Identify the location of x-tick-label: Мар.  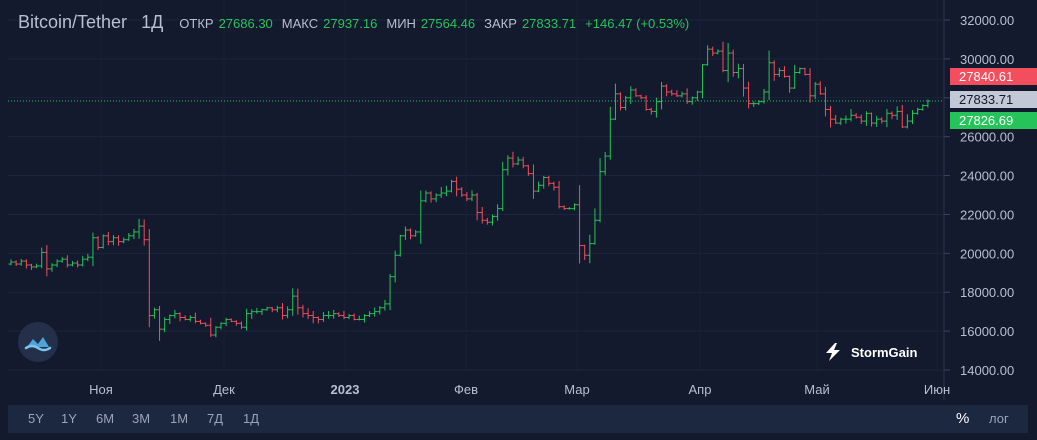
(576, 389).